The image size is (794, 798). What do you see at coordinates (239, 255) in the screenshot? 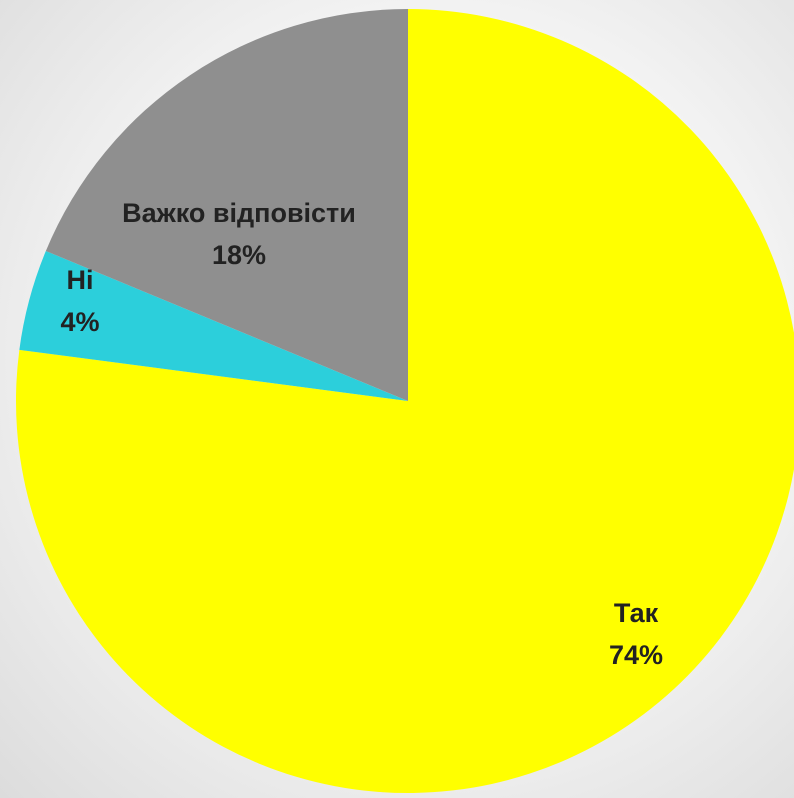
I see `slice-value-label: 18%` at bounding box center [239, 255].